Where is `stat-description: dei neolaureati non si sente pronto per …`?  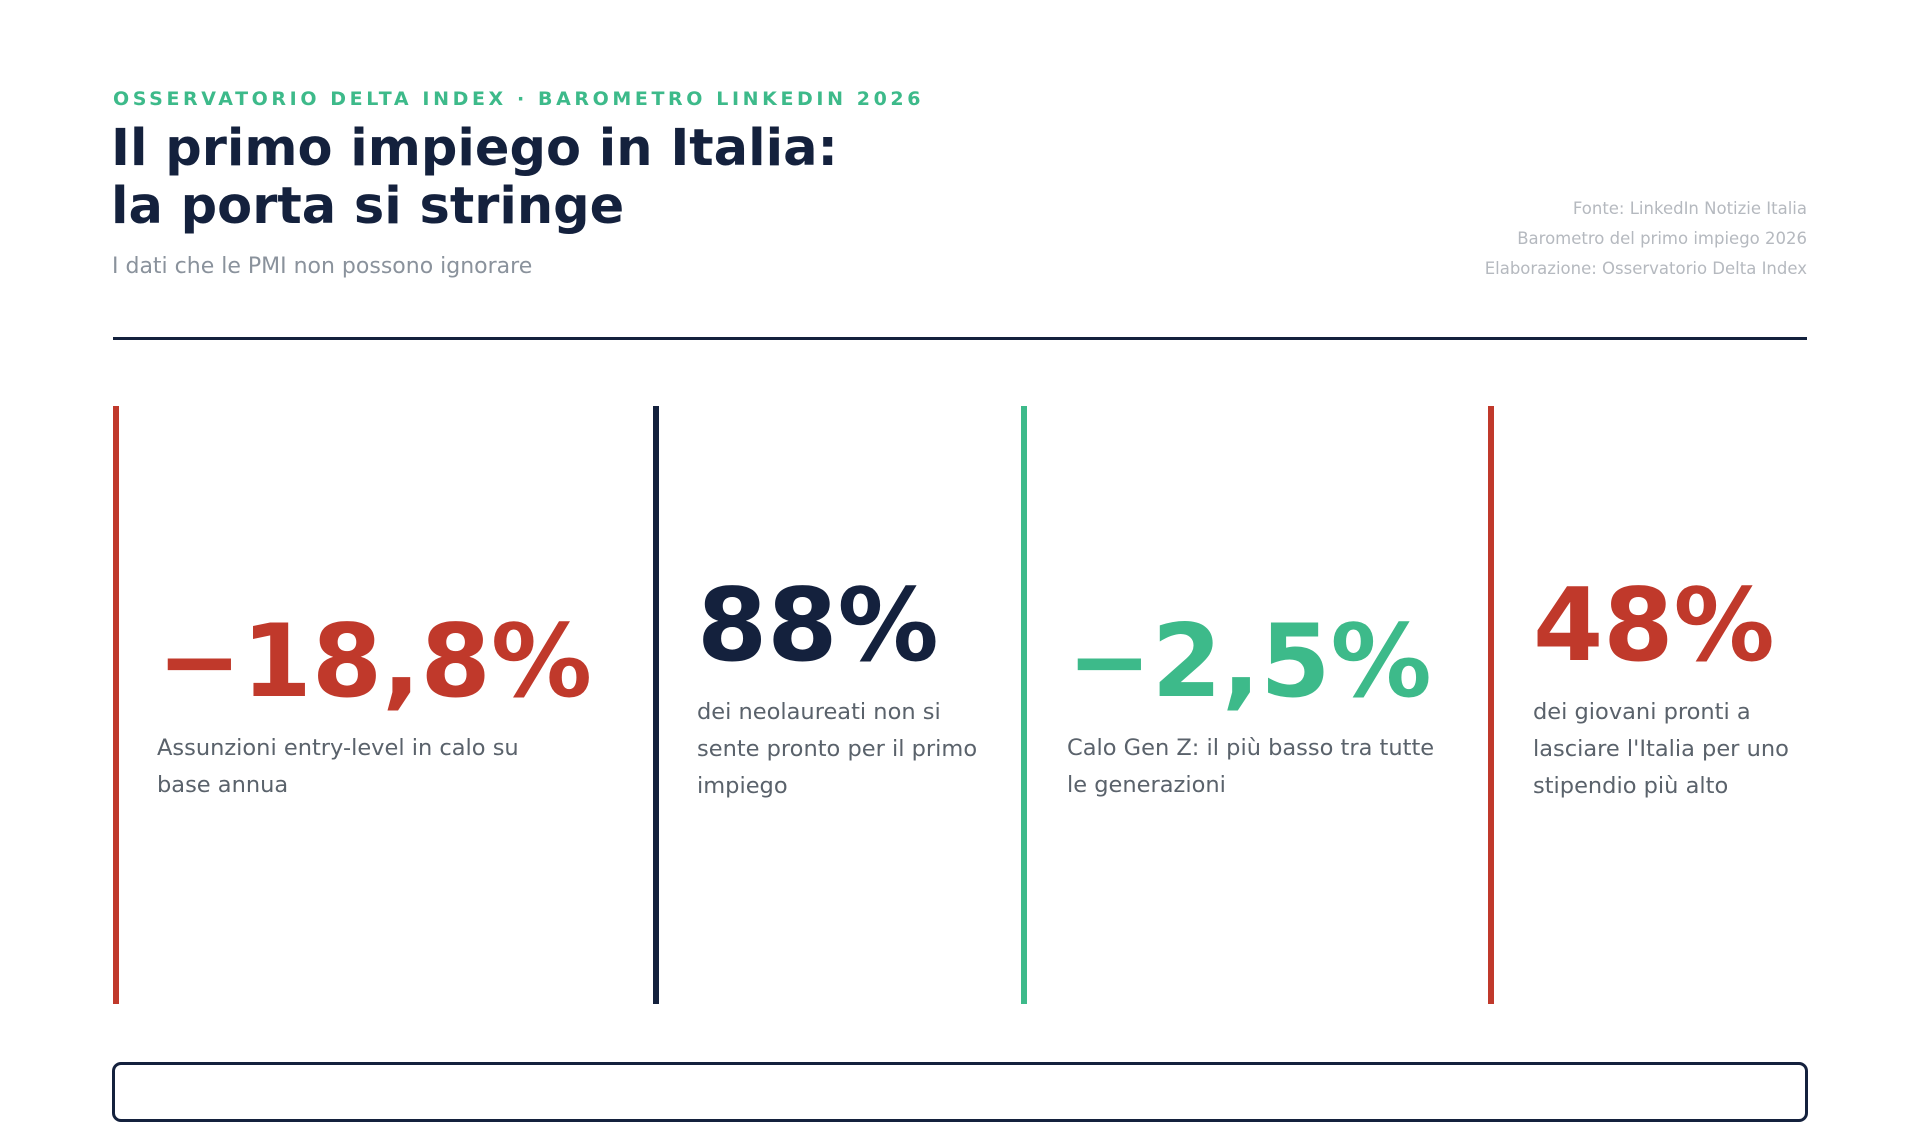 stat-description: dei neolaureati non si sente pronto per … is located at coordinates (837, 748).